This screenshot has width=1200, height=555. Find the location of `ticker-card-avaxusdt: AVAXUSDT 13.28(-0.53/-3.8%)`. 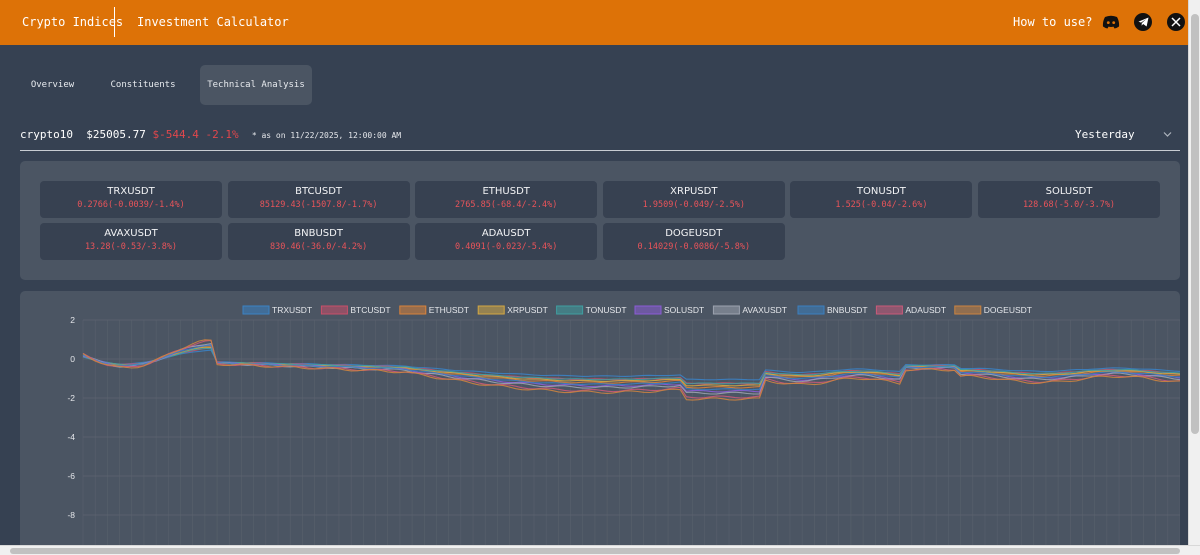

ticker-card-avaxusdt: AVAXUSDT 13.28(-0.53/-3.8%) is located at coordinates (131, 241).